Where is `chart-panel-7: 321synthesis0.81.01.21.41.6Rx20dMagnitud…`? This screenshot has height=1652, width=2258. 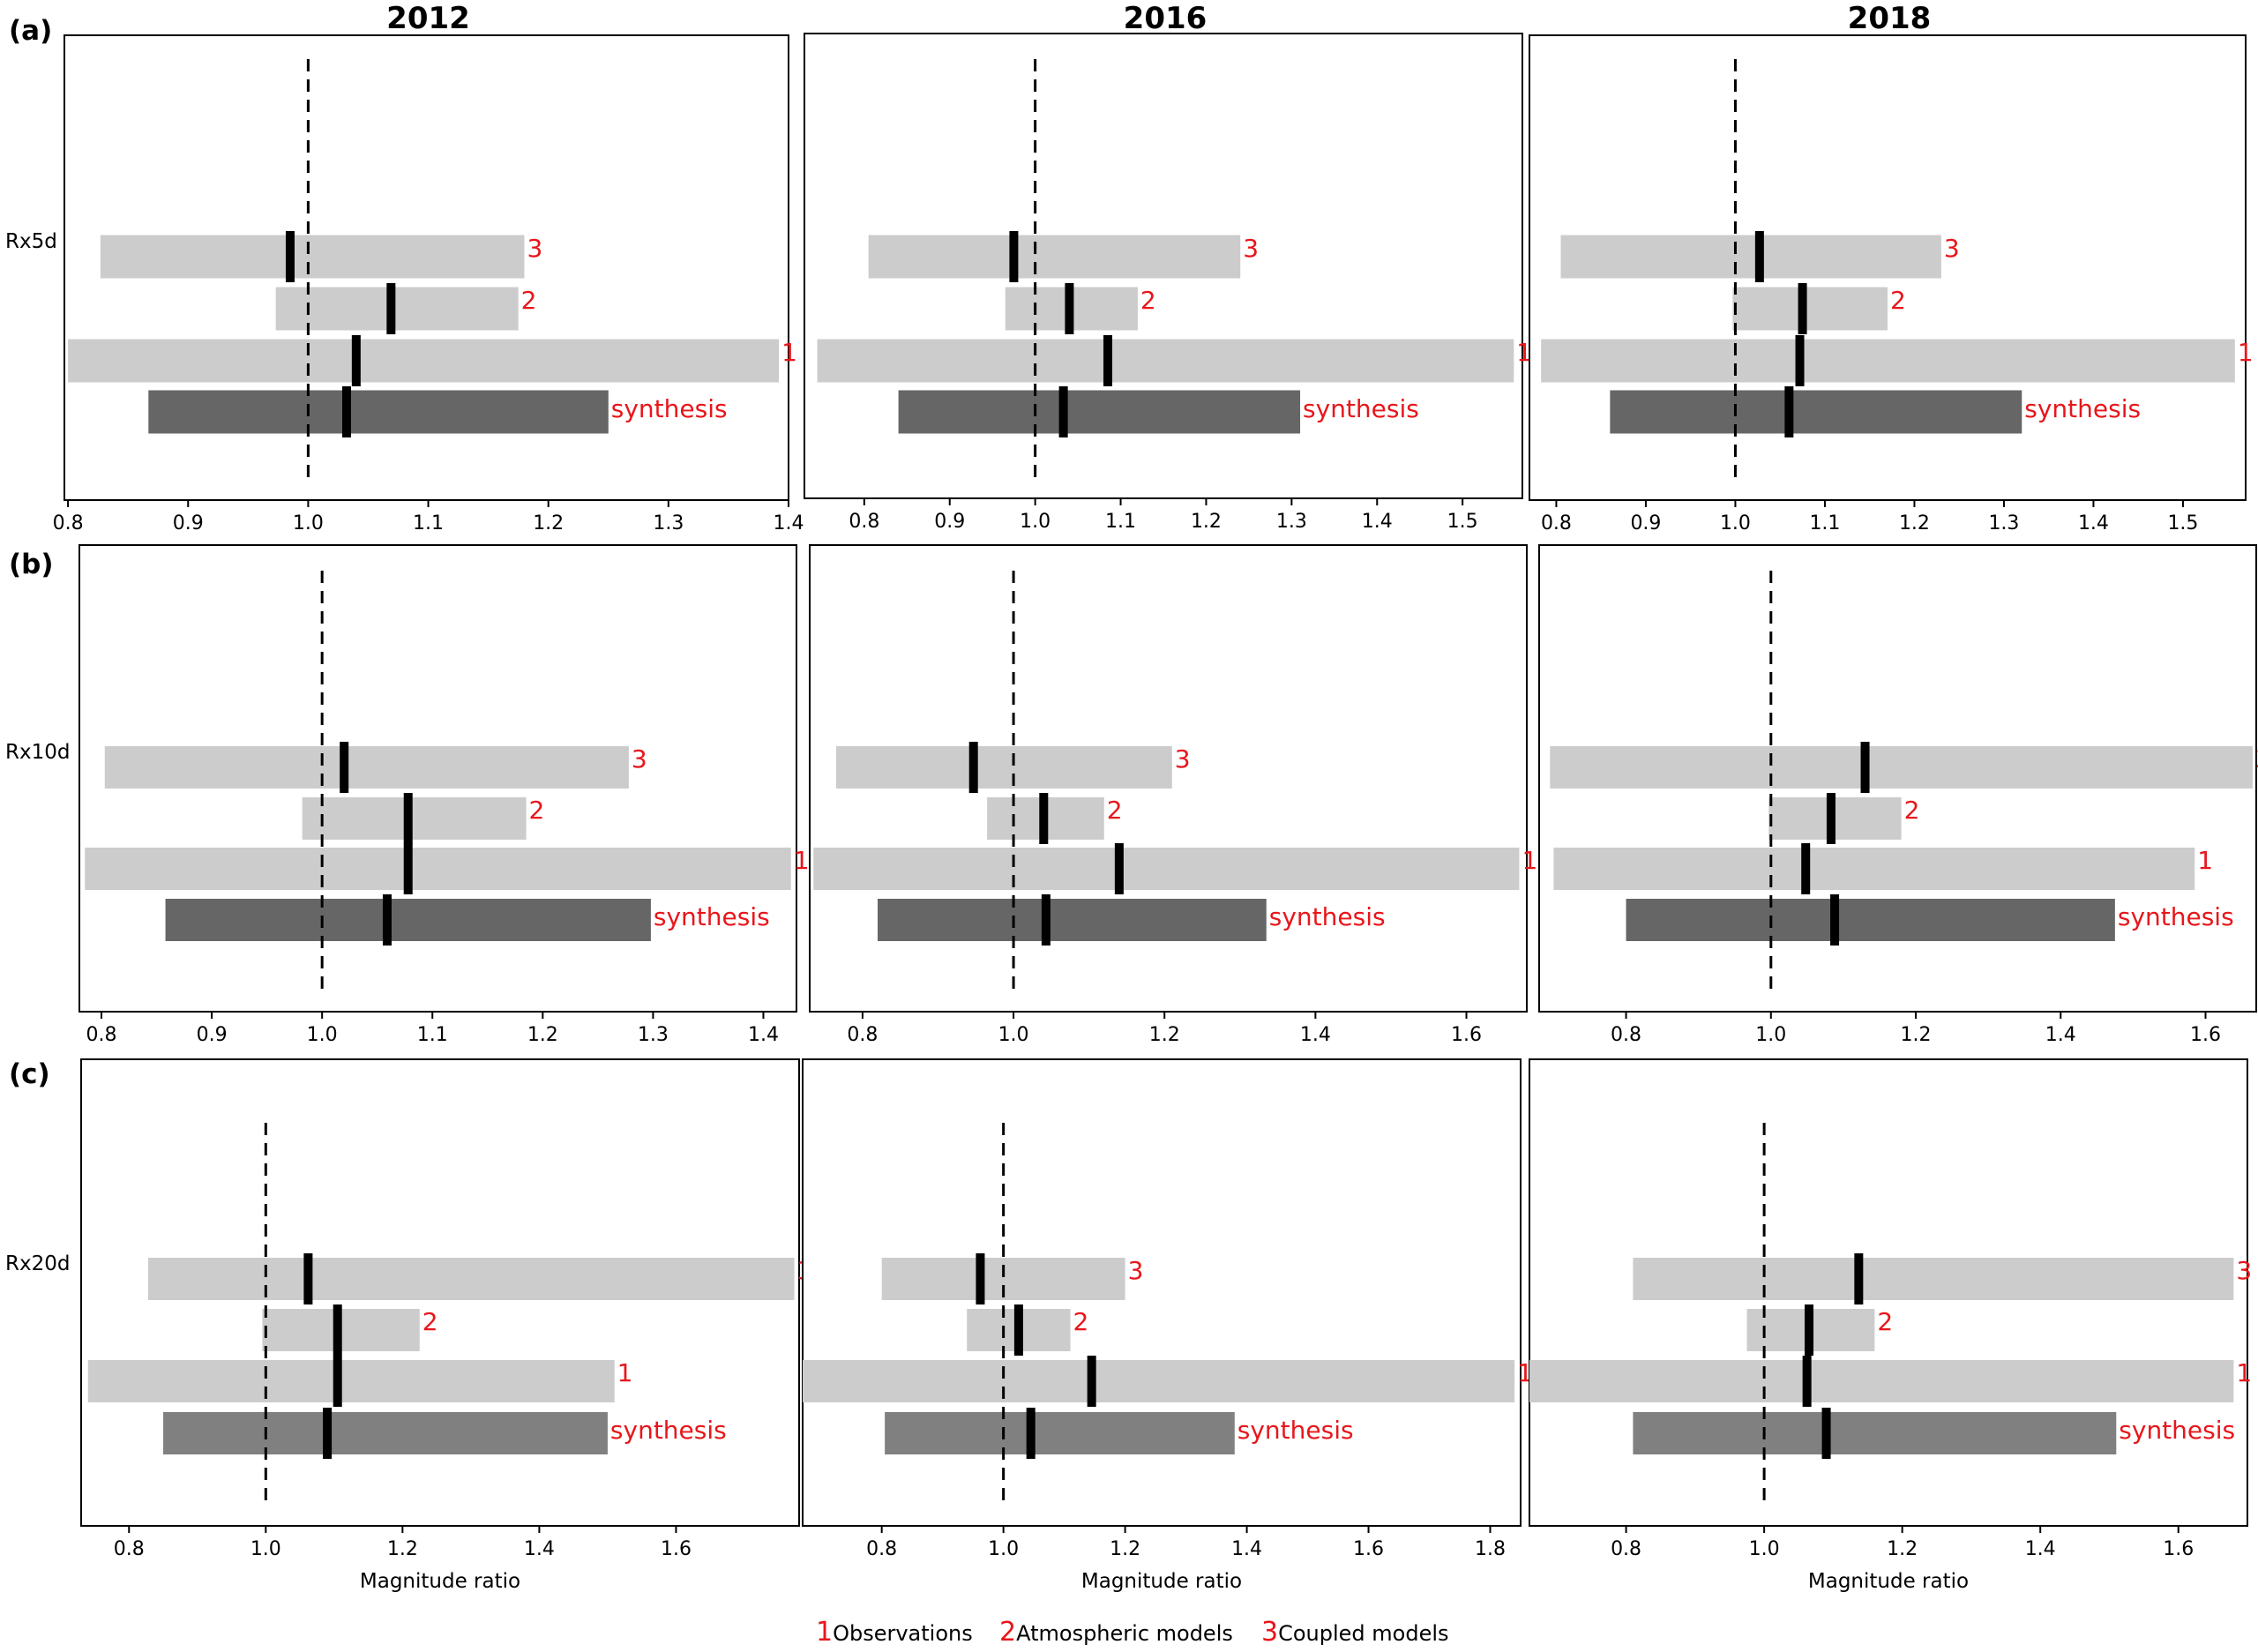
chart-panel-7: 321synthesis0.81.01.21.41.6Rx20dMagnitud… is located at coordinates (409, 1325).